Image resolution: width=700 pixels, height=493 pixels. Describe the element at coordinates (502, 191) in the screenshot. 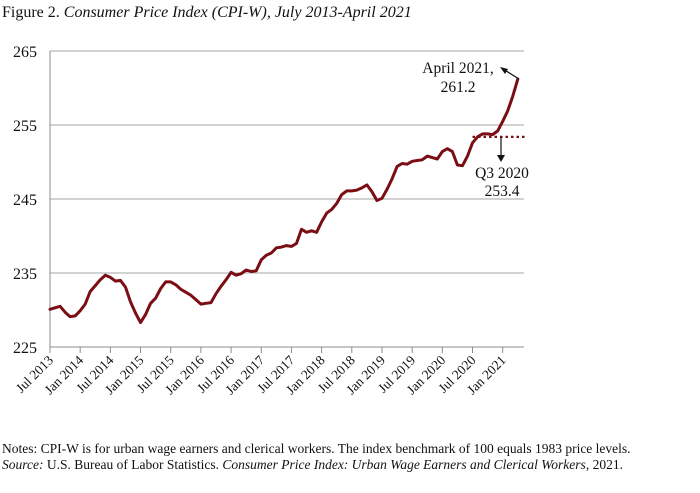

I see `q3-annotation-line2: 253.4` at that location.